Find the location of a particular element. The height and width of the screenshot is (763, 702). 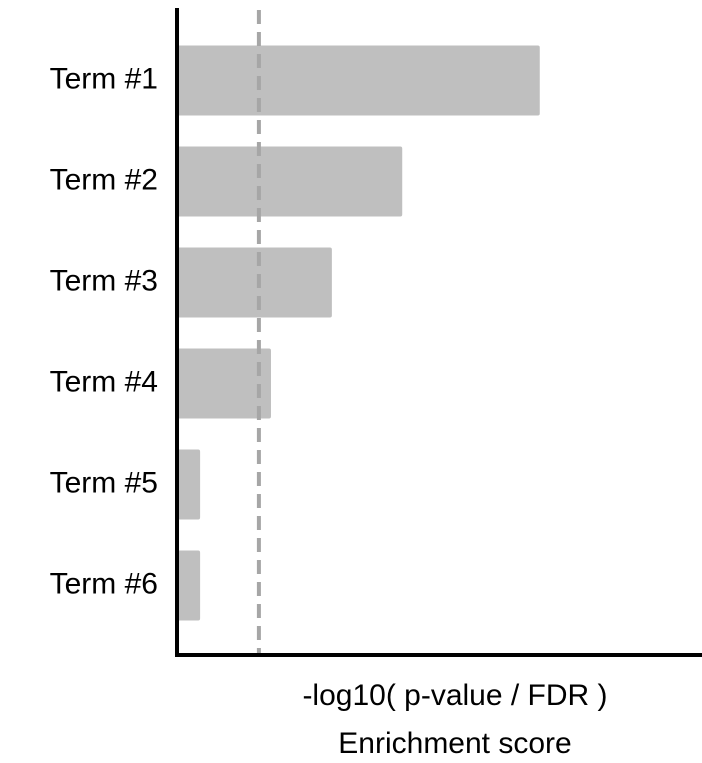

y-tick-label: Term #5 is located at coordinates (104, 482).